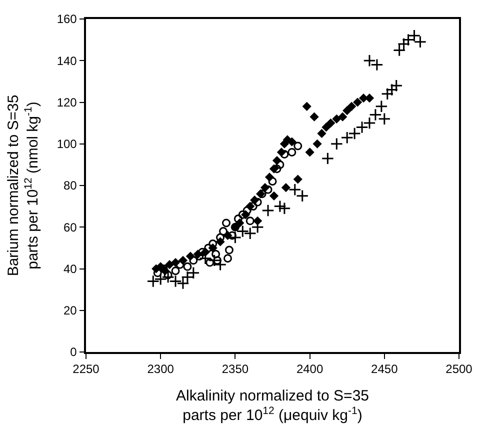  What do you see at coordinates (273, 406) in the screenshot?
I see `x-axis-title: Alkalinity normalized to S=35 parts per 10$^{12}$ (μequiv kg$^{-1}$)` at bounding box center [273, 406].